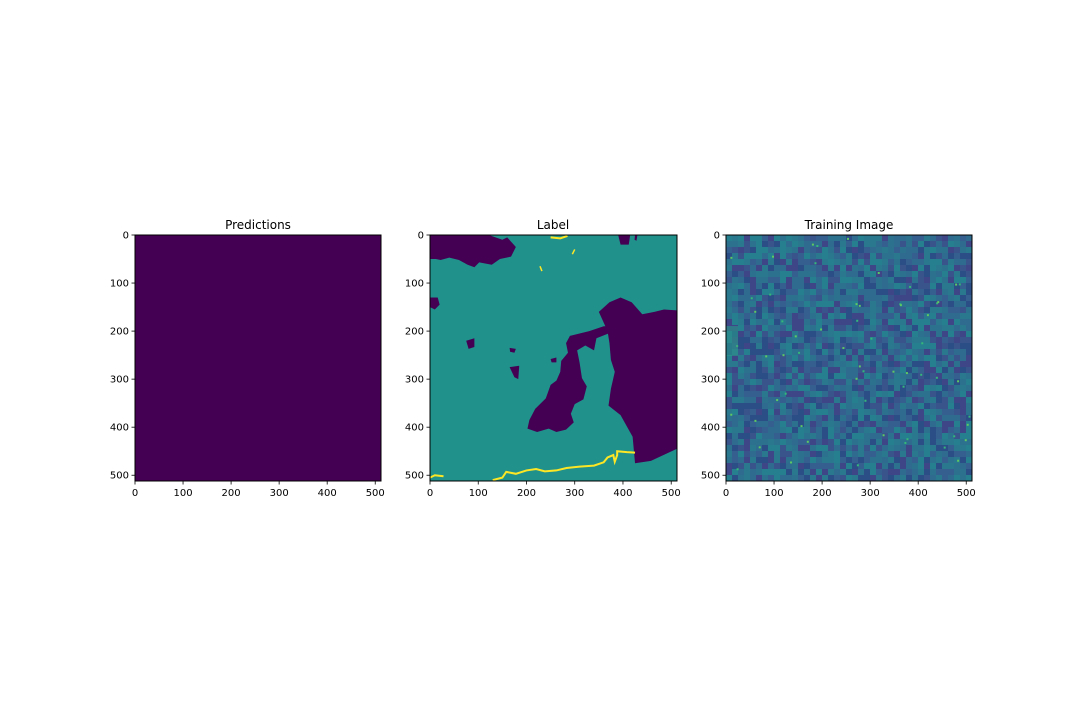 The image size is (1080, 720). Describe the element at coordinates (258, 358) in the screenshot. I see `image-area` at that location.